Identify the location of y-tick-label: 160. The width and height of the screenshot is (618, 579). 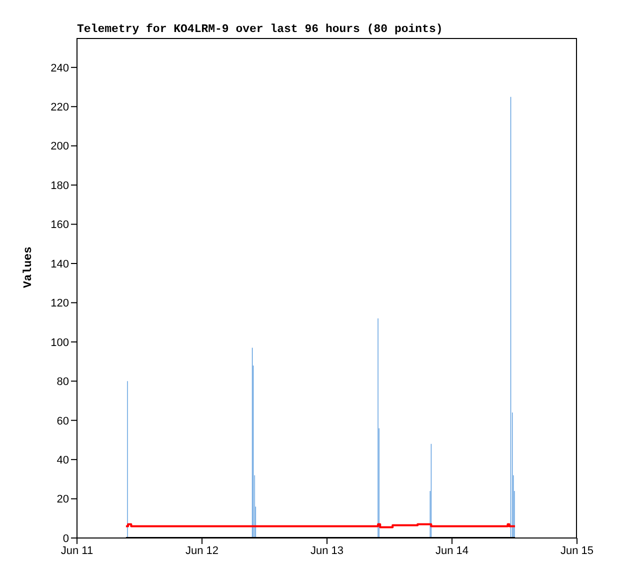
(59, 225).